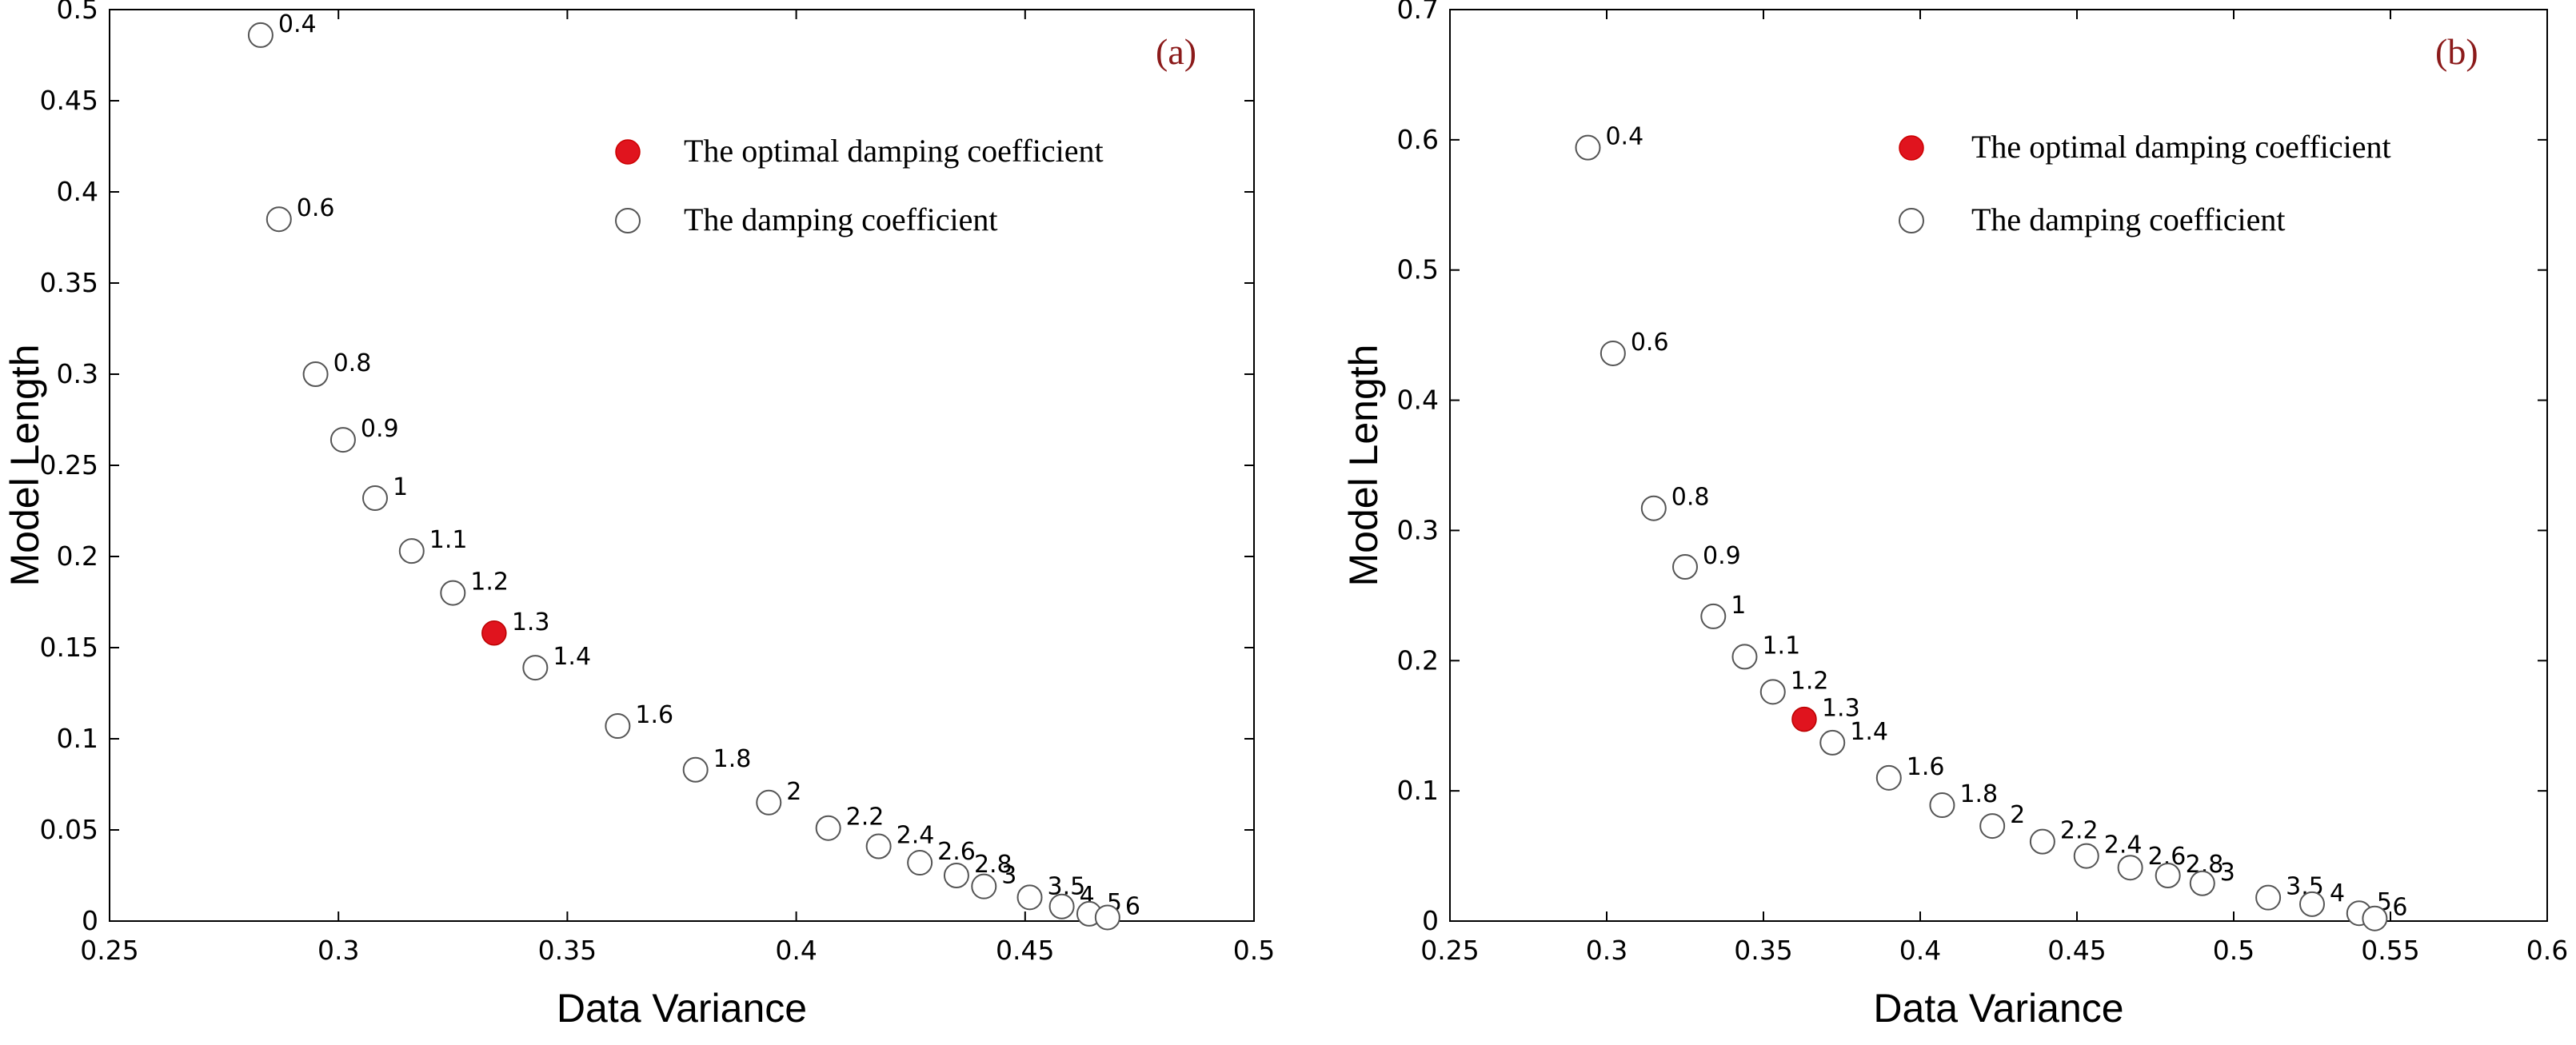  What do you see at coordinates (353, 363) in the screenshot?
I see `data-point-label: 0.8` at bounding box center [353, 363].